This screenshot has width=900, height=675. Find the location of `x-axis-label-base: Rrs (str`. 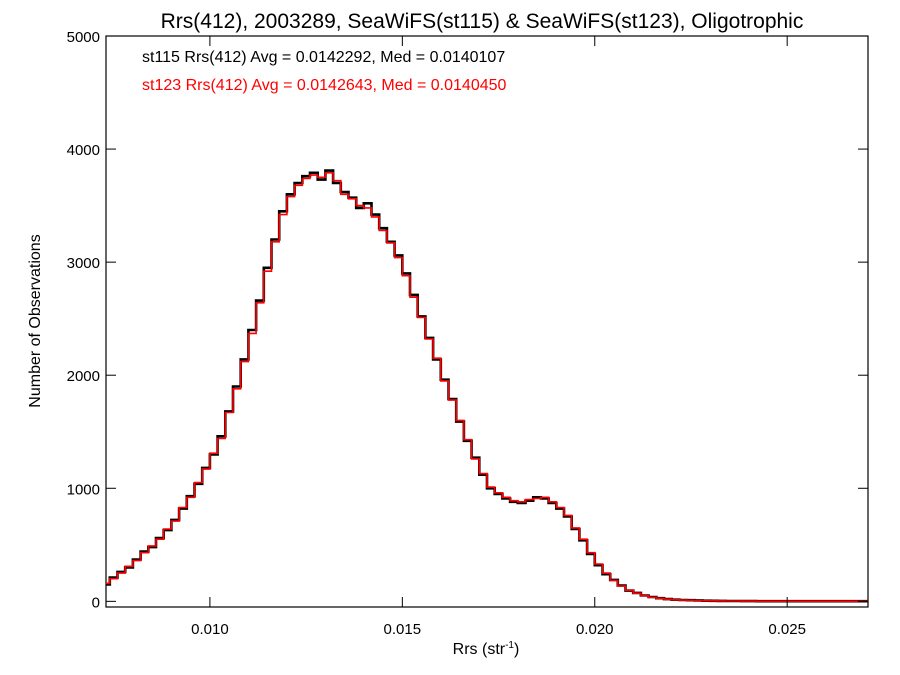

x-axis-label-base: Rrs (str is located at coordinates (479, 649).